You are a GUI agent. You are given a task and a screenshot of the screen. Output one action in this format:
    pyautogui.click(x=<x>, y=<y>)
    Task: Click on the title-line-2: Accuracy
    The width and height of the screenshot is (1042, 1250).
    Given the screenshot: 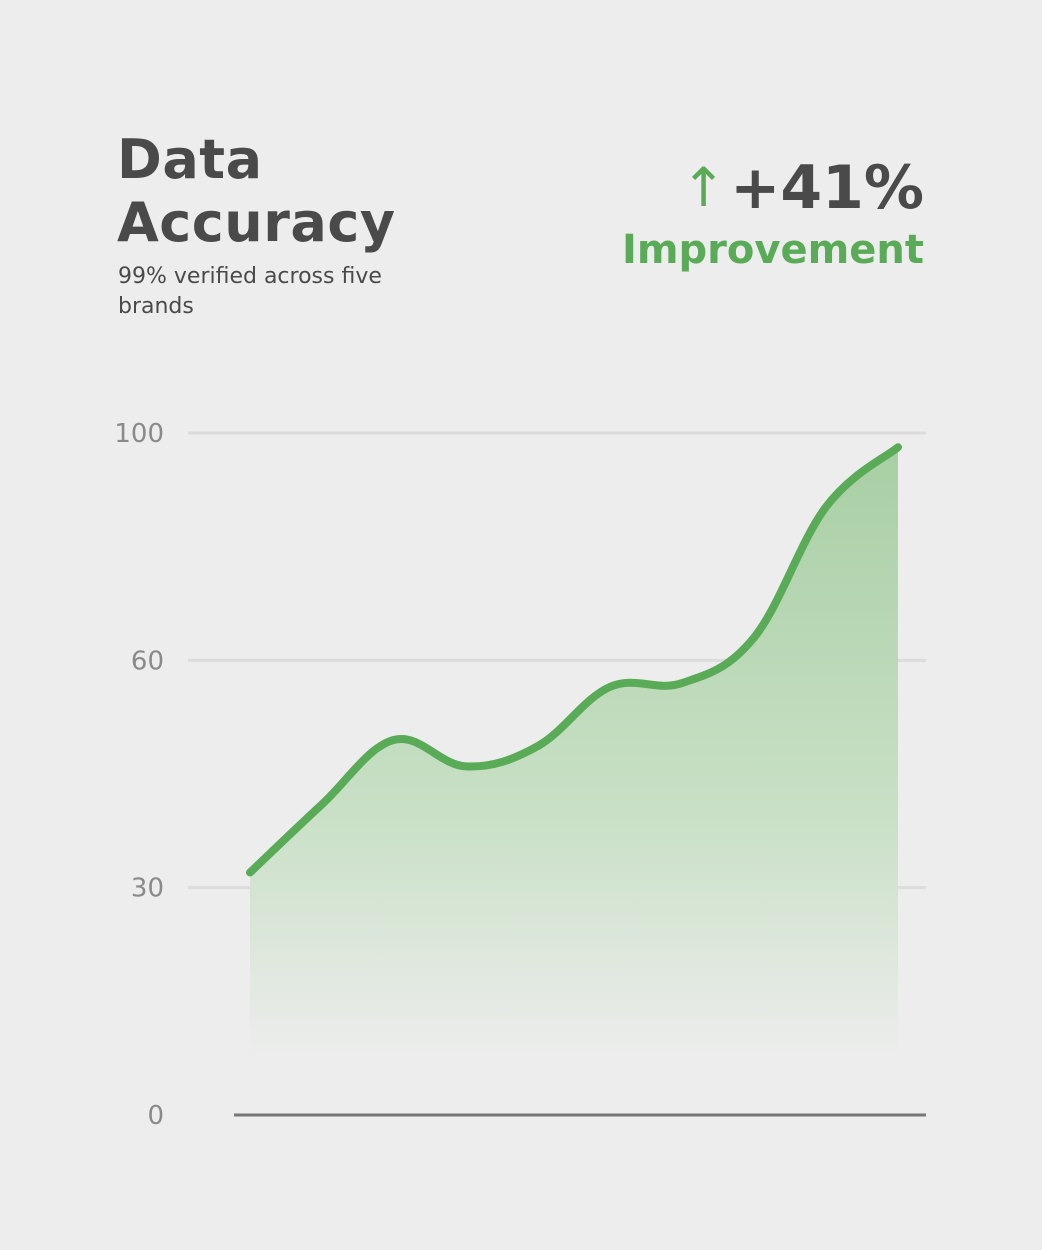 What is the action you would take?
    pyautogui.click(x=256, y=222)
    